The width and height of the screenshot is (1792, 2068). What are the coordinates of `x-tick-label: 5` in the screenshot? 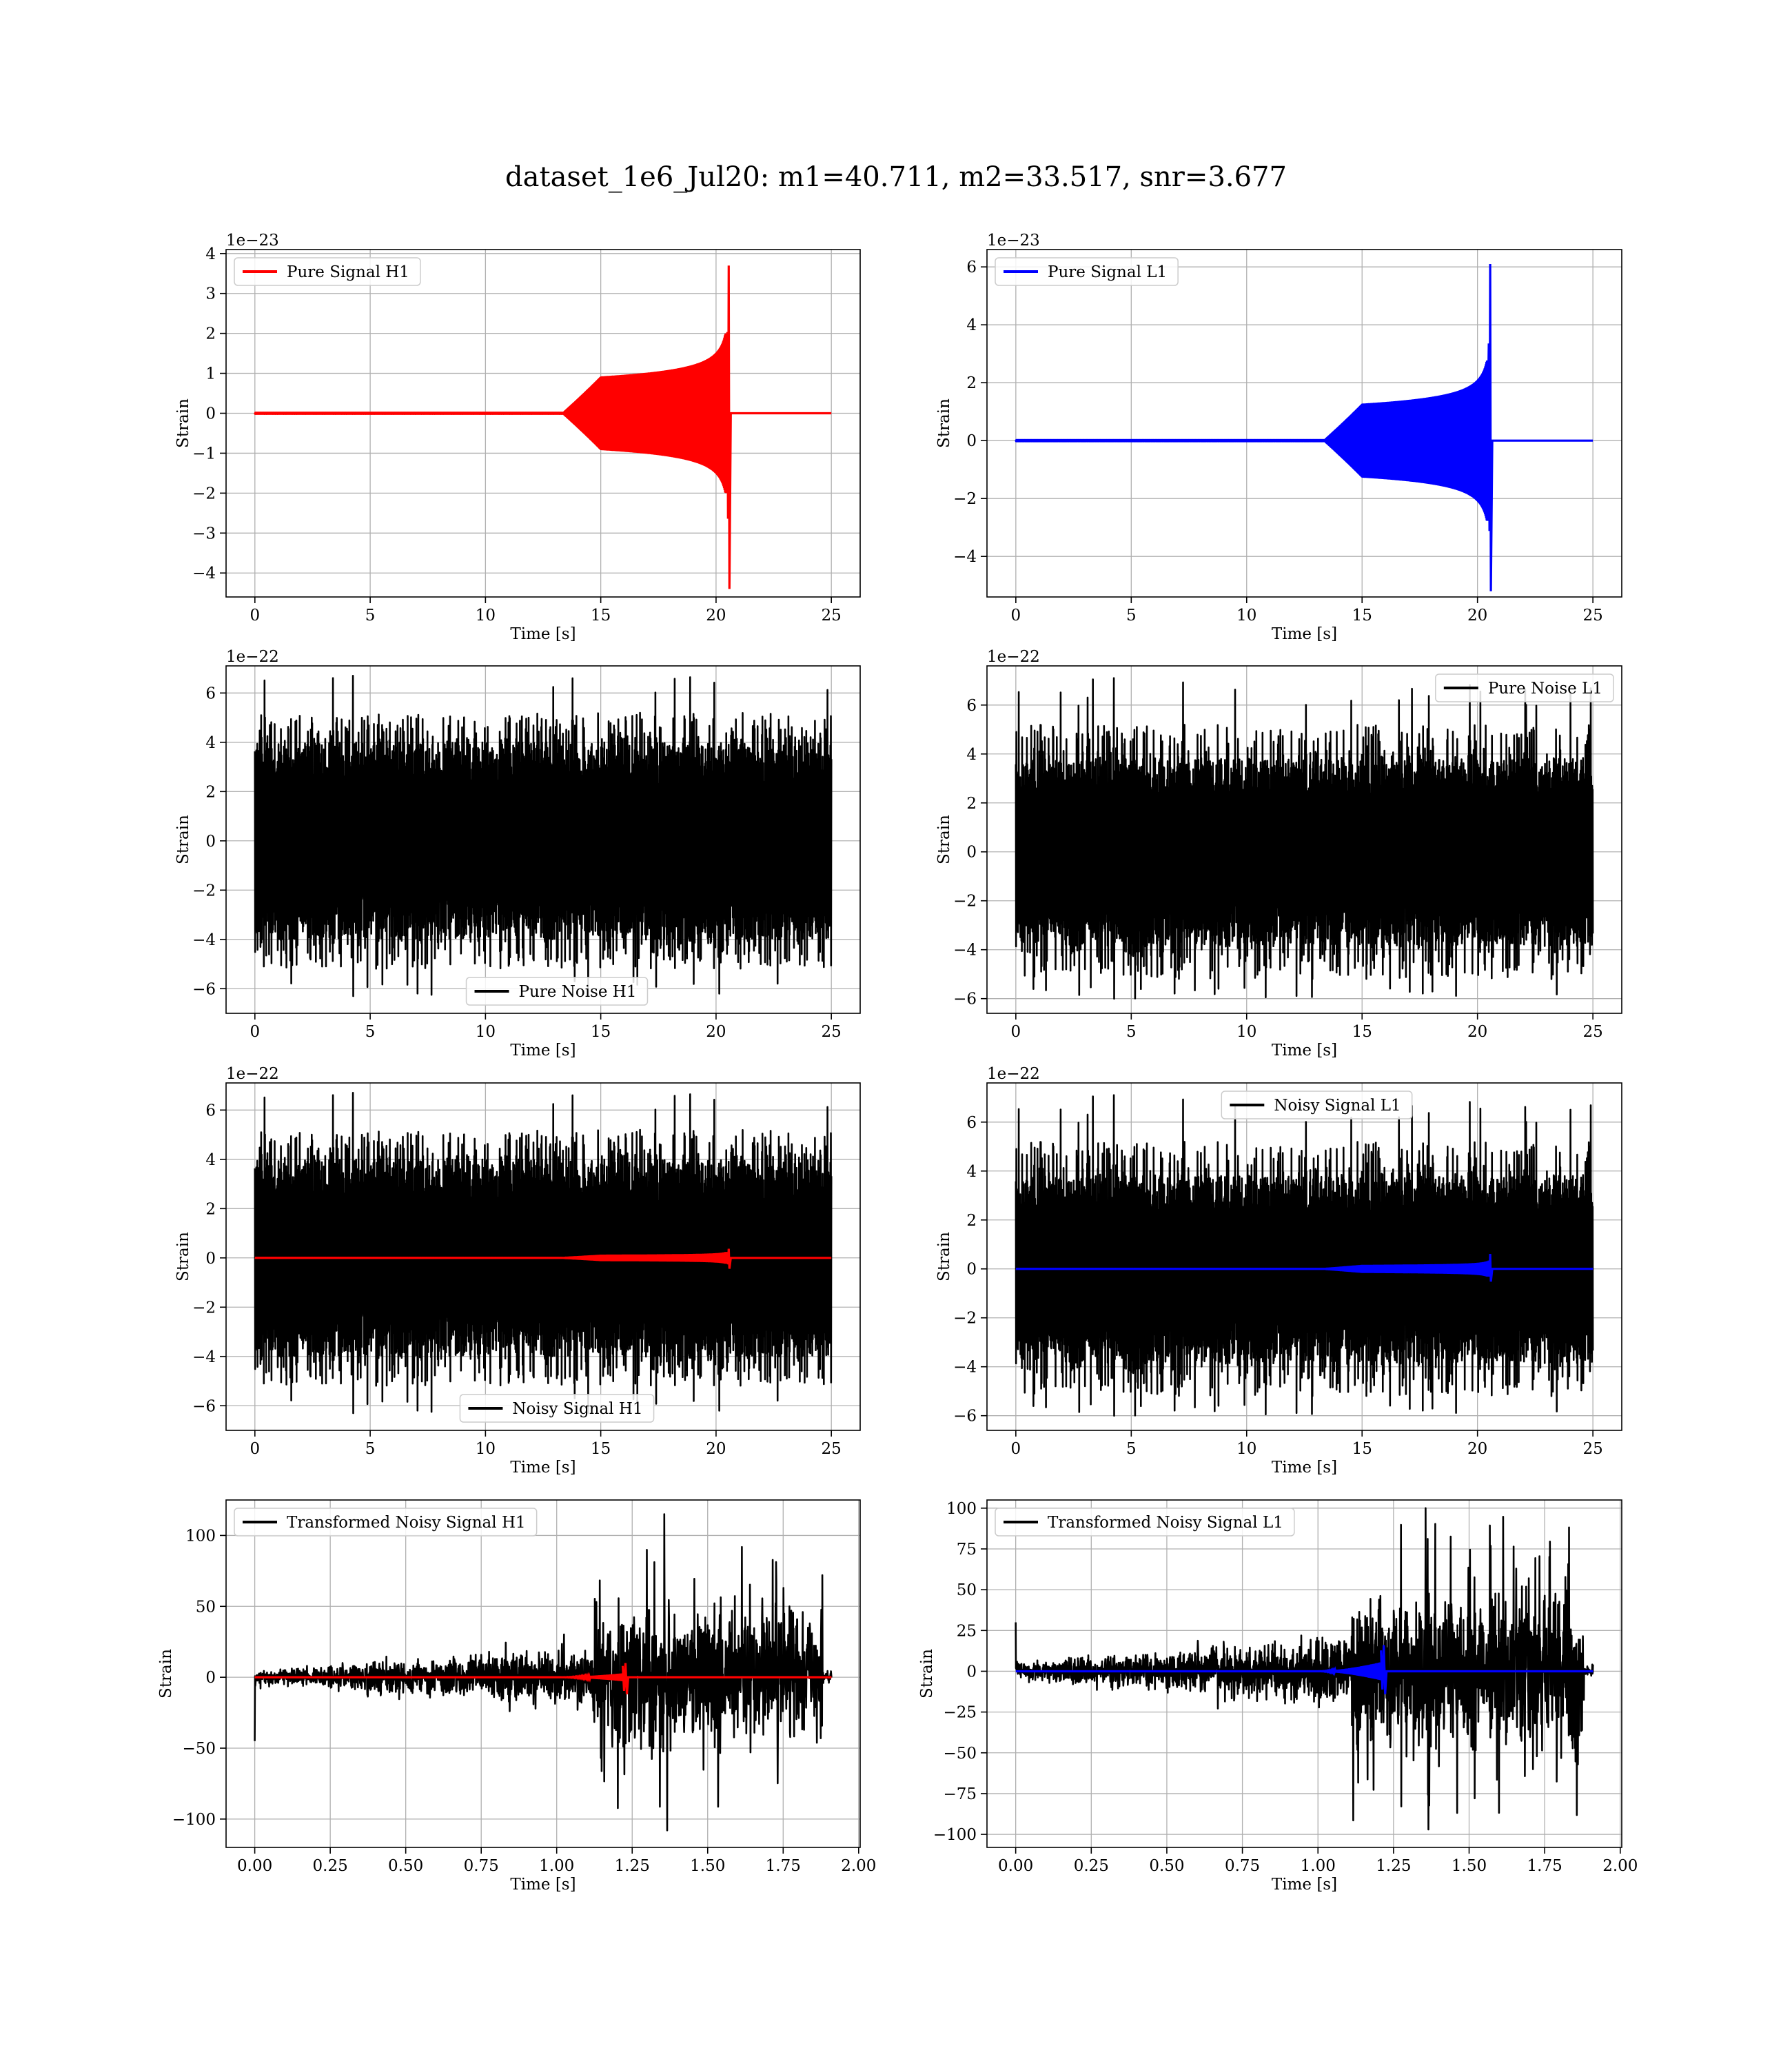 It's located at (370, 616).